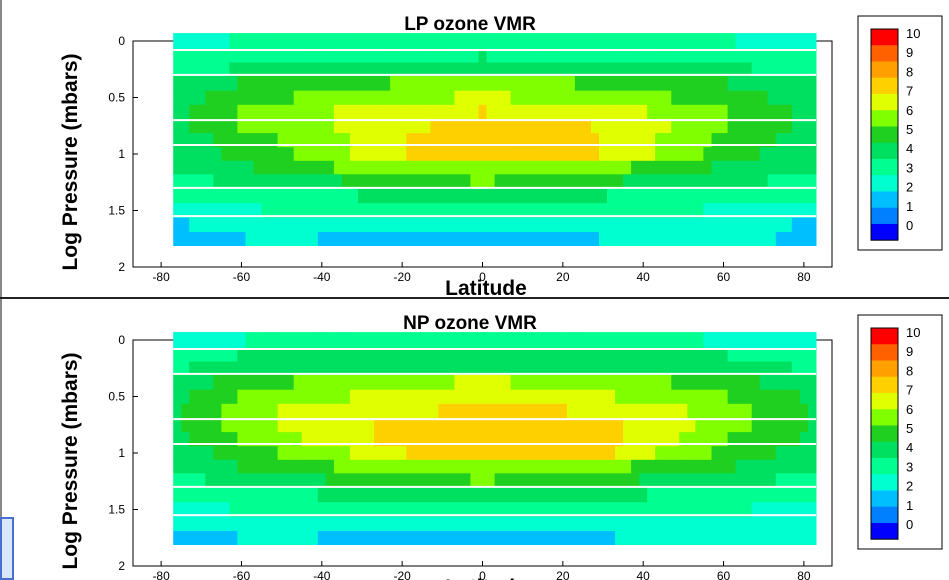 The height and width of the screenshot is (580, 949). I want to click on legend-label: 1, so click(909, 505).